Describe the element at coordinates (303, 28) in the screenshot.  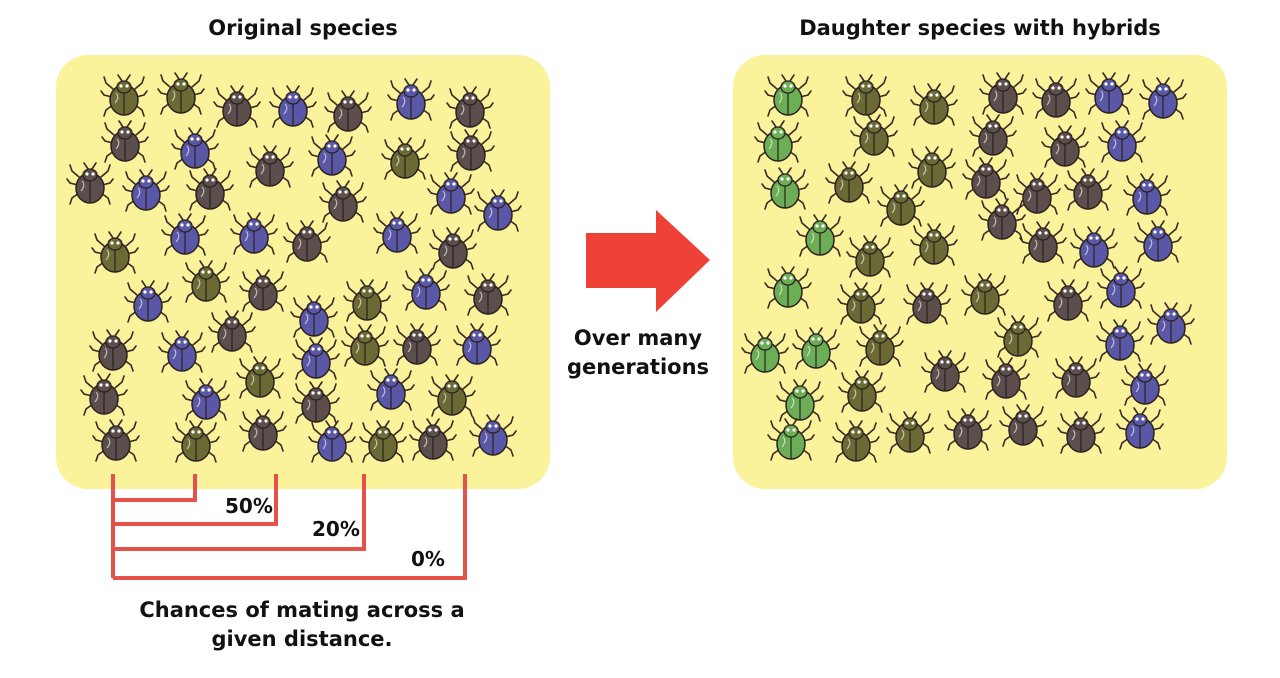
I see `left-panel-title: Original species` at that location.